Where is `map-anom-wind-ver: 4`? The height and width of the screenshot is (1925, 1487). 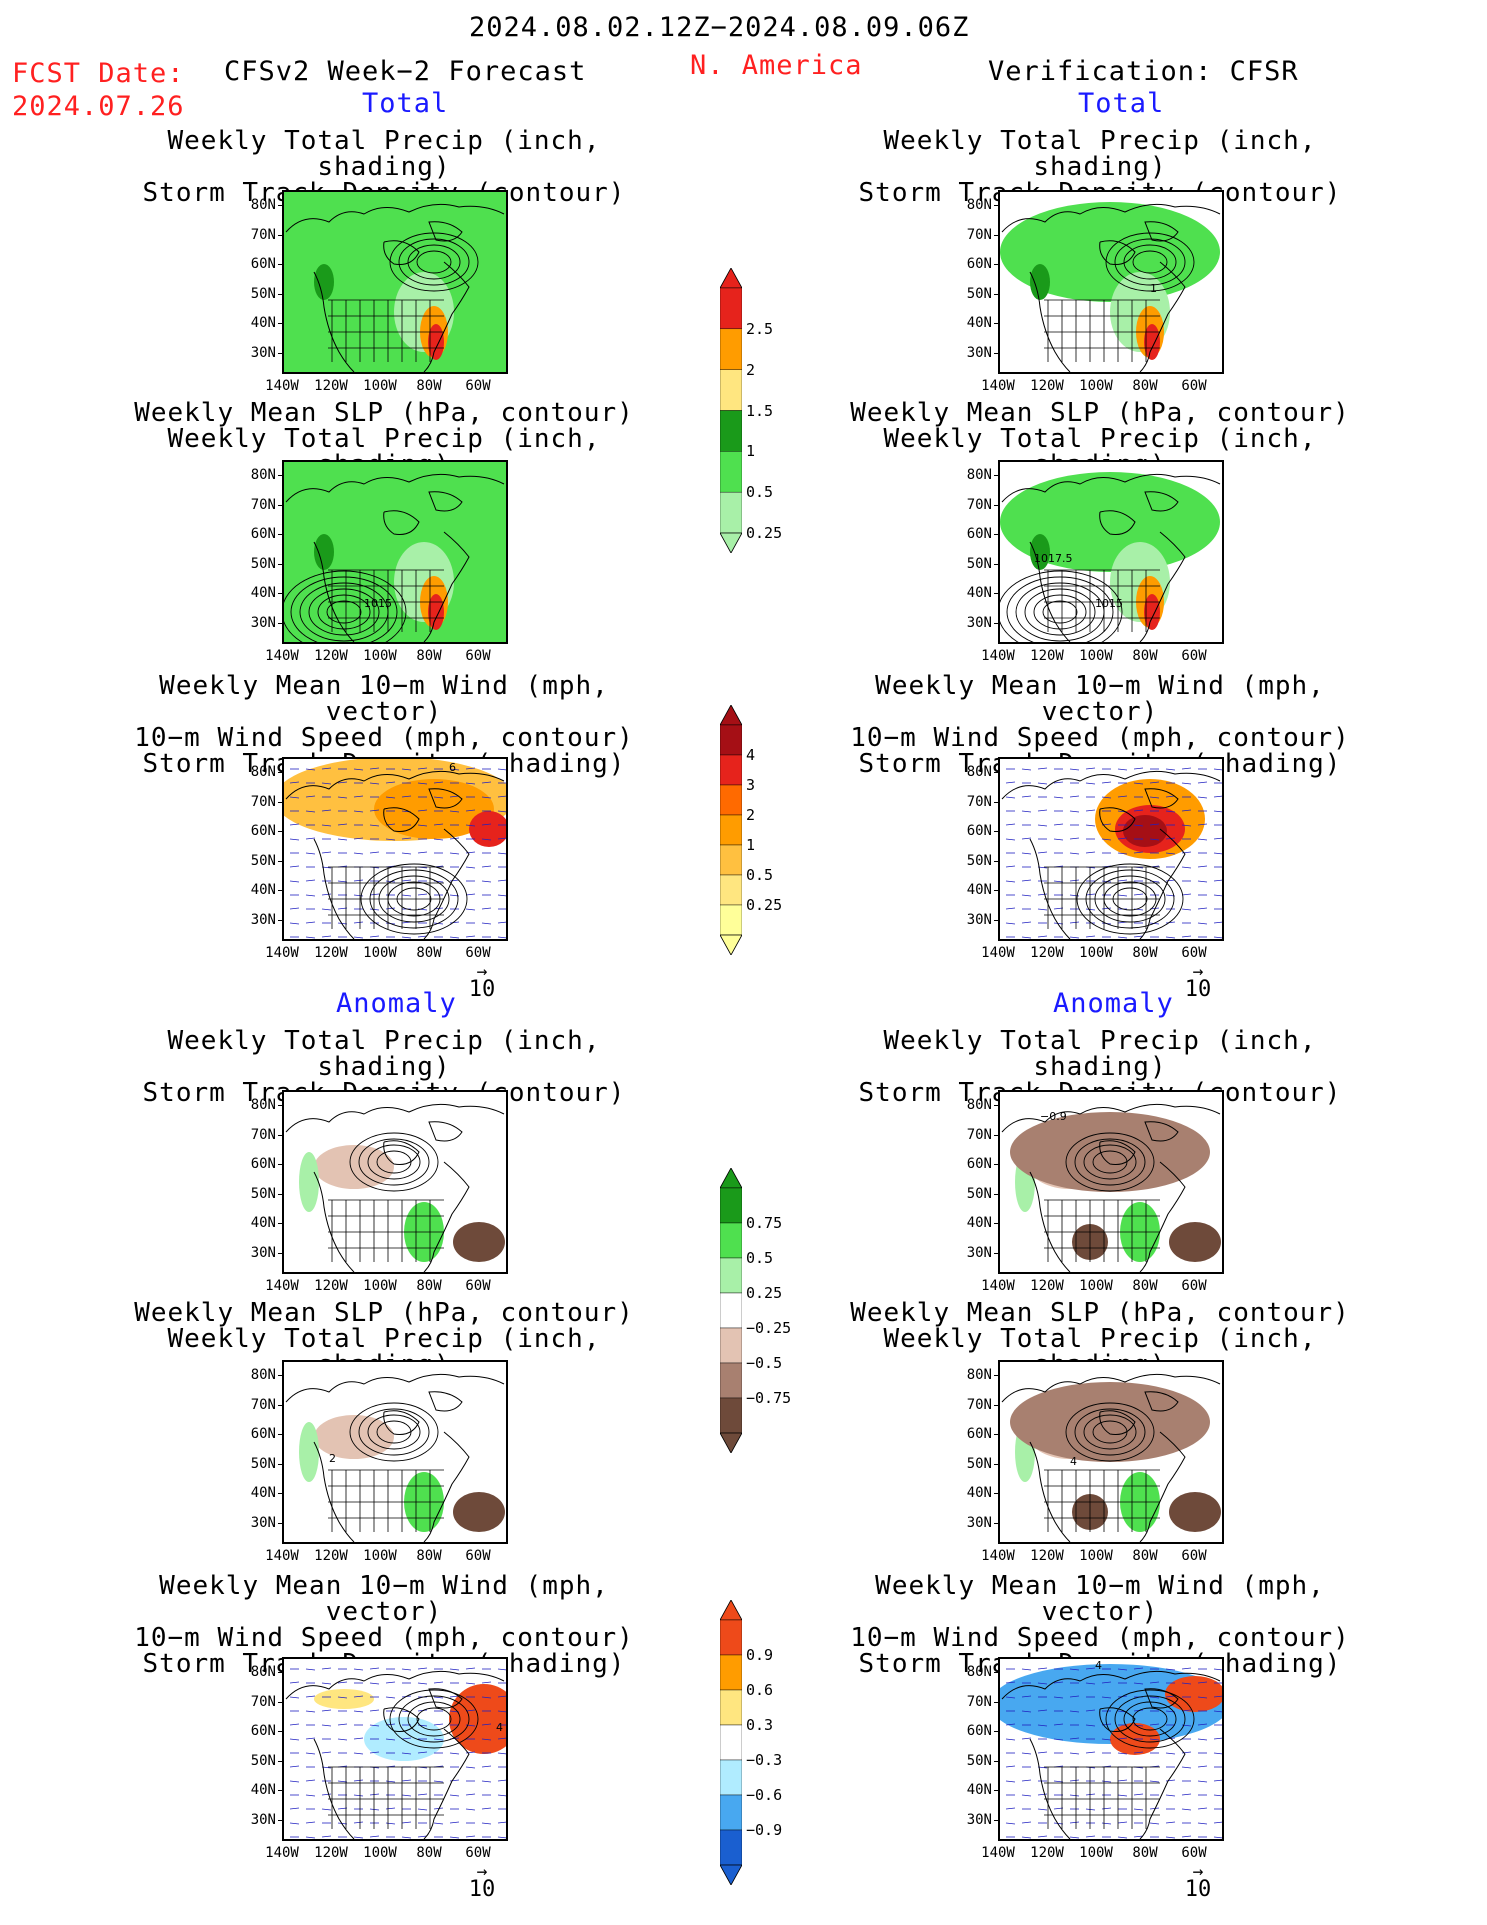
map-anom-wind-ver: 4 is located at coordinates (1111, 1749).